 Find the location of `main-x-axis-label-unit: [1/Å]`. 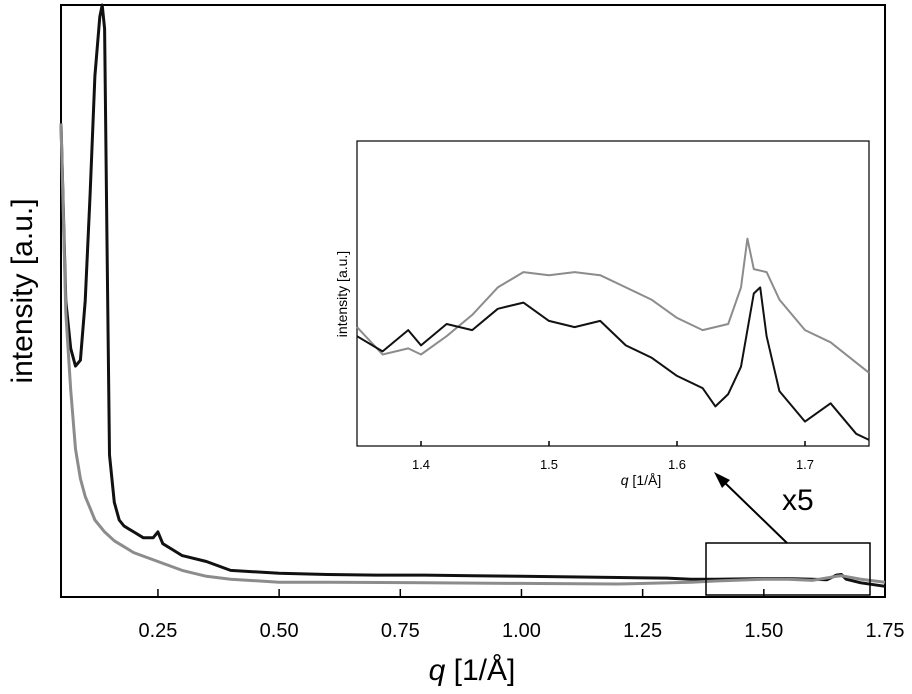

main-x-axis-label-unit: [1/Å] is located at coordinates (480, 670).